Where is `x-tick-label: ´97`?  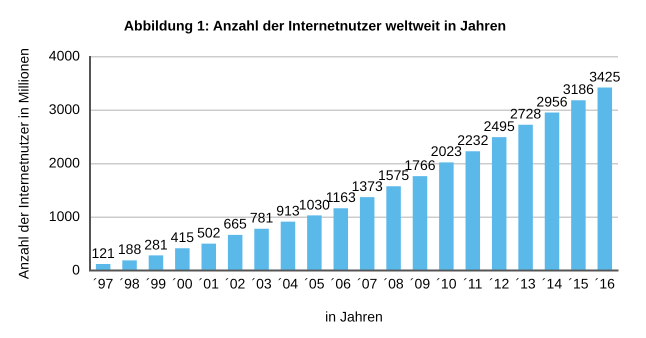 x-tick-label: ´97 is located at coordinates (103, 284).